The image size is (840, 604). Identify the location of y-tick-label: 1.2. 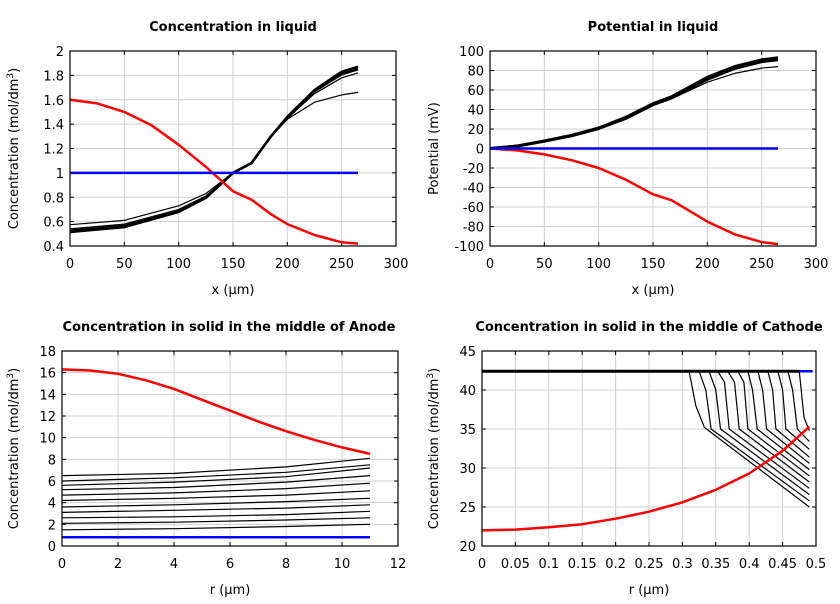
(53, 150).